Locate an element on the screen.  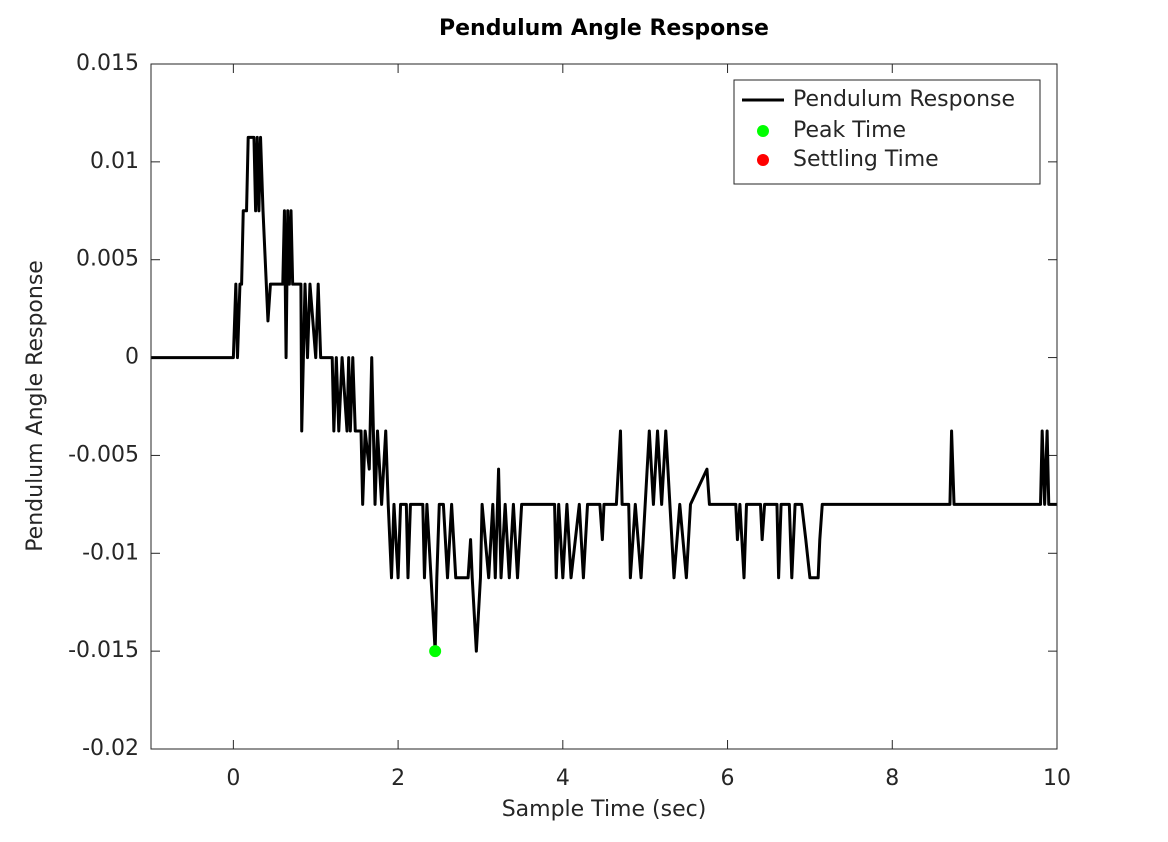
y-axis-label: Pendulum Angle Response is located at coordinates (35, 406).